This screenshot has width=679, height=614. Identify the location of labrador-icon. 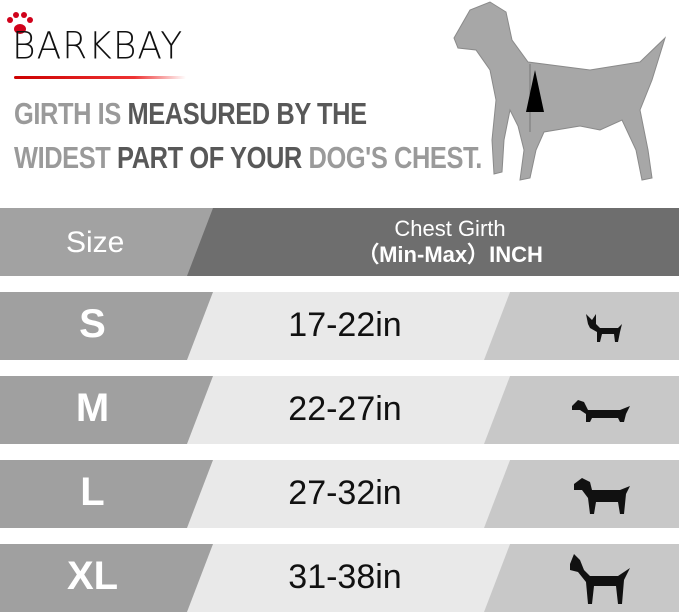
(602, 496).